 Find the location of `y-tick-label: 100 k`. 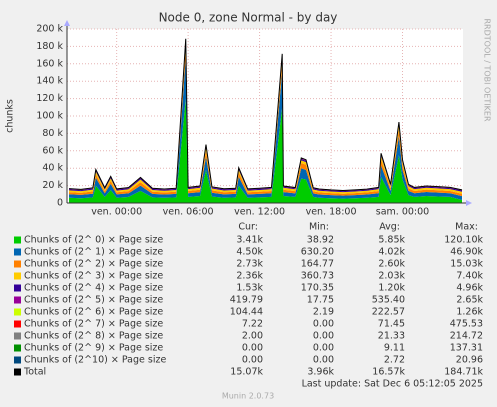

y-tick-label: 100 k is located at coordinates (49, 116).